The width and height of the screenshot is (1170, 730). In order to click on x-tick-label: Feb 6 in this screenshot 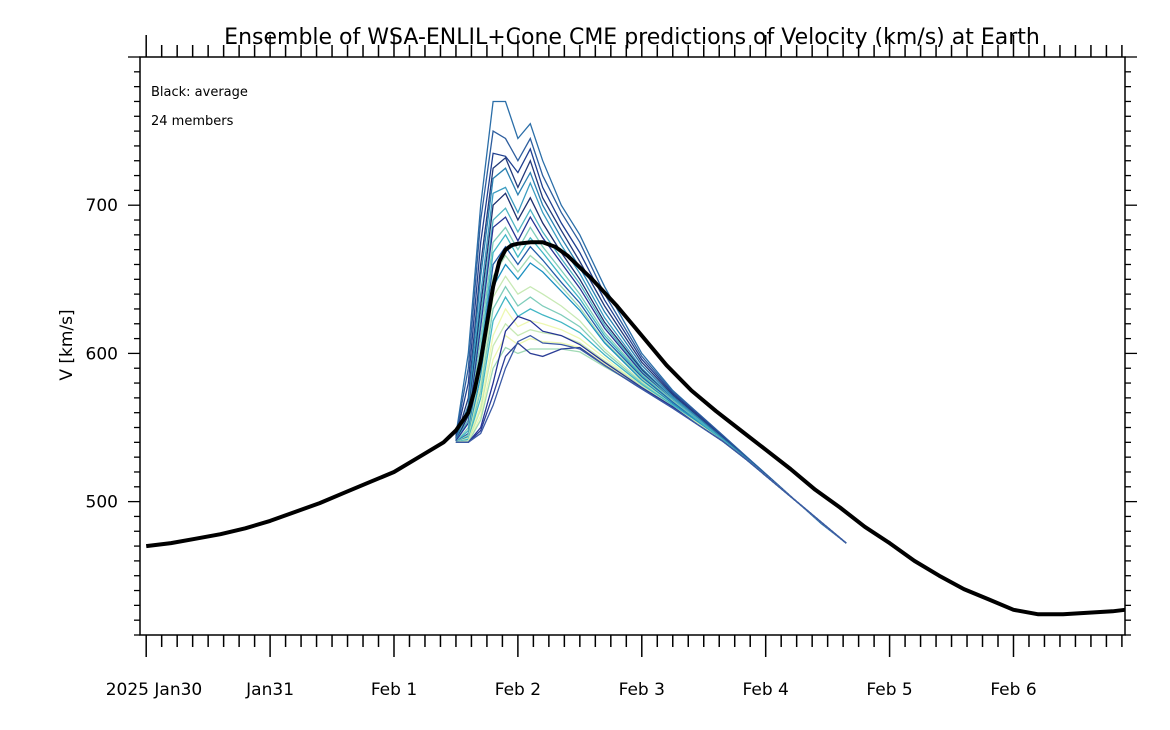, I will do `click(1013, 690)`.